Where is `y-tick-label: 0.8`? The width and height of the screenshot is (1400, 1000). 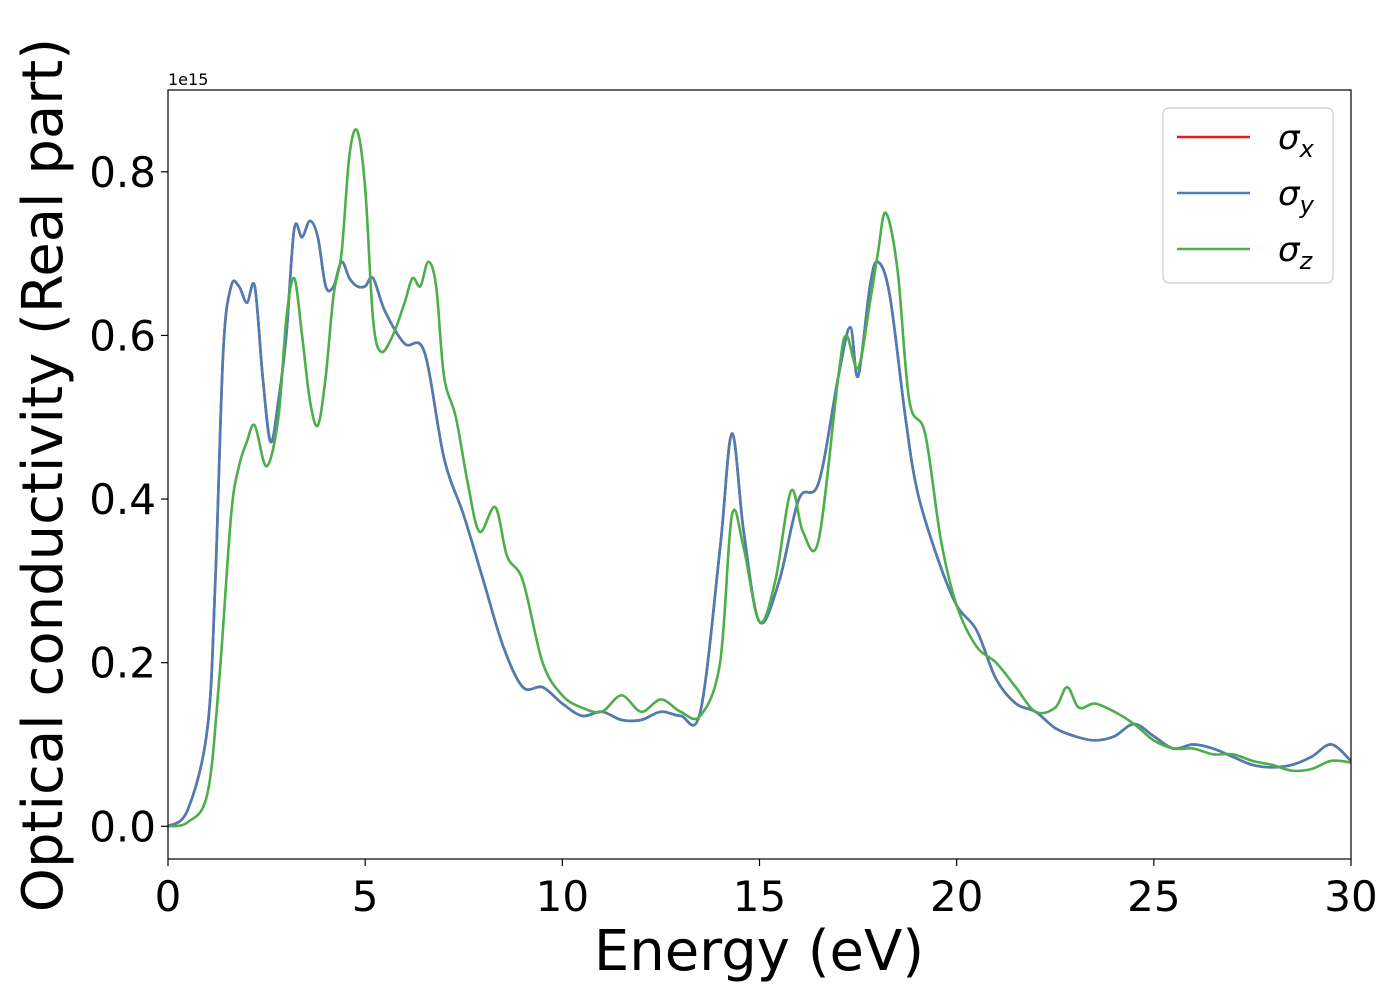 y-tick-label: 0.8 is located at coordinates (122, 172).